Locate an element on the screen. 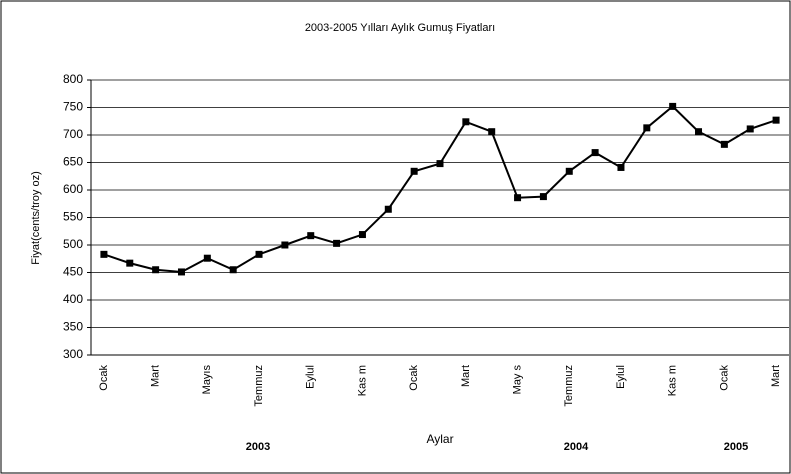 The width and height of the screenshot is (791, 474). year-label: 2004 is located at coordinates (576, 447).